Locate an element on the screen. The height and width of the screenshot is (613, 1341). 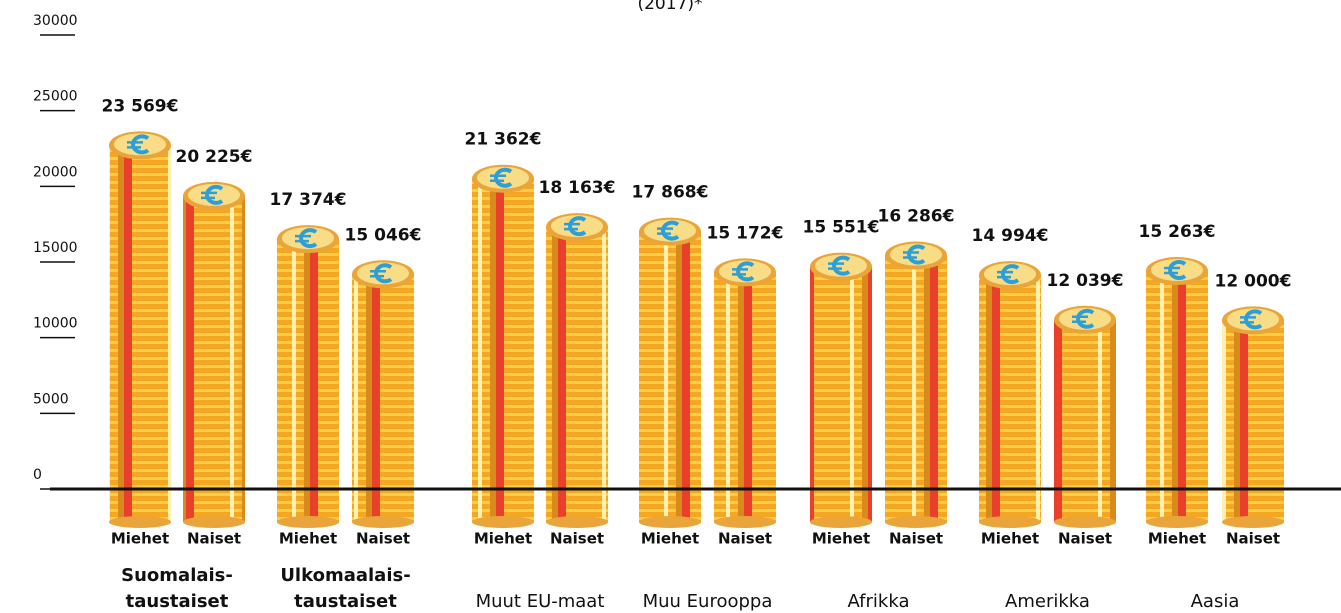
y-tick-label: 20000 is located at coordinates (55, 172).